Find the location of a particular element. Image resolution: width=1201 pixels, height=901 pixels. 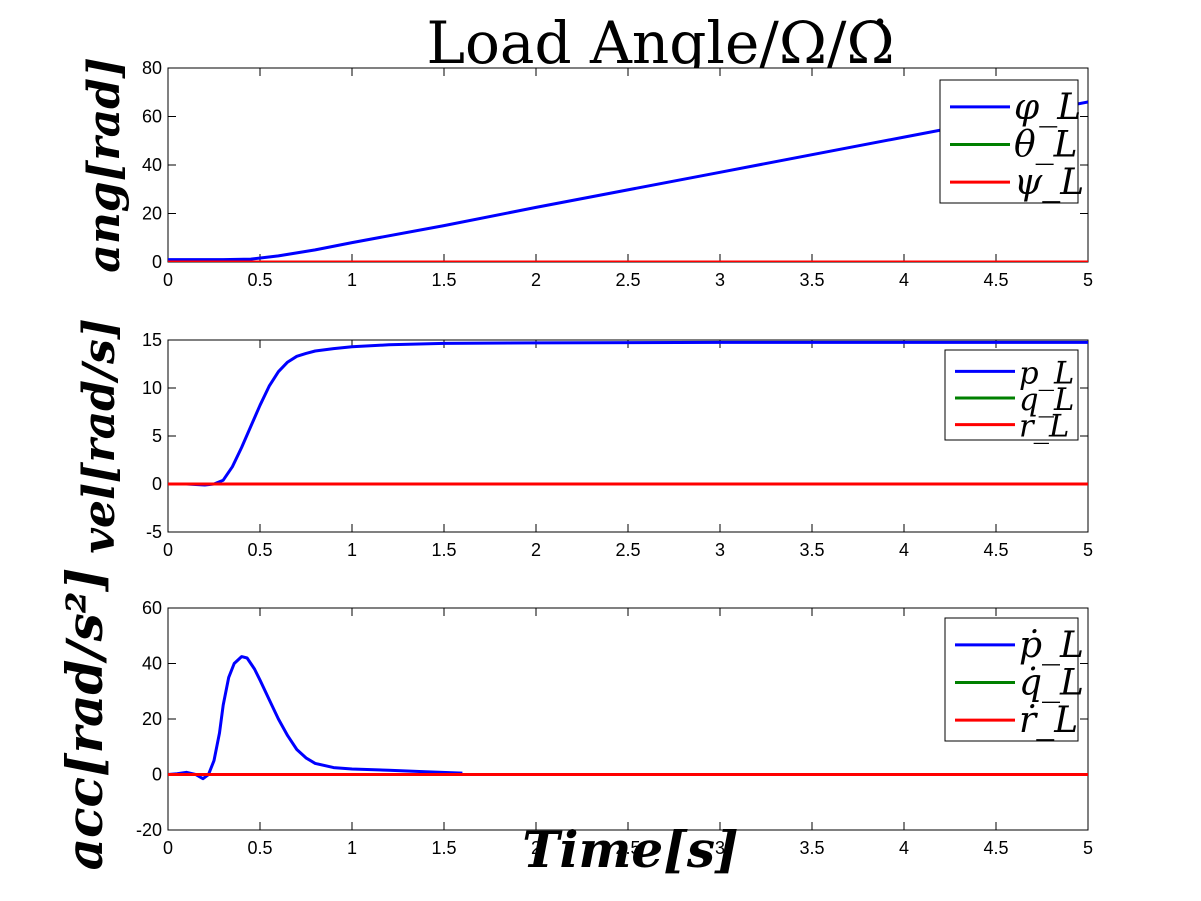

y-tick-label: -5 is located at coordinates (154, 532).